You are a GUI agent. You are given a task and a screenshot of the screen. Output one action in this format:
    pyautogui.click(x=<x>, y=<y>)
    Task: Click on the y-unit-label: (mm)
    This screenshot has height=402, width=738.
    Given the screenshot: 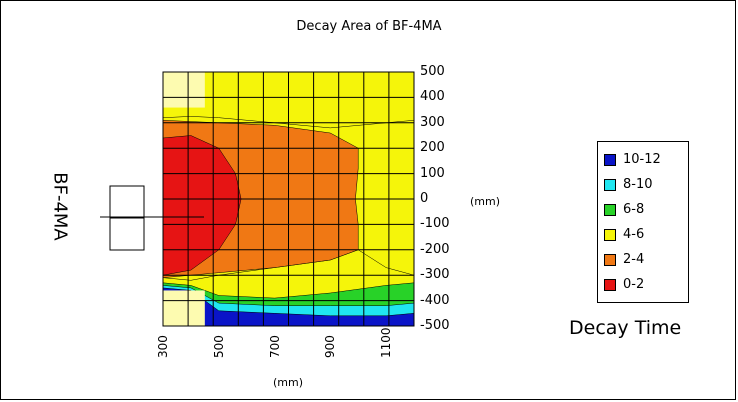 What is the action you would take?
    pyautogui.click(x=485, y=201)
    